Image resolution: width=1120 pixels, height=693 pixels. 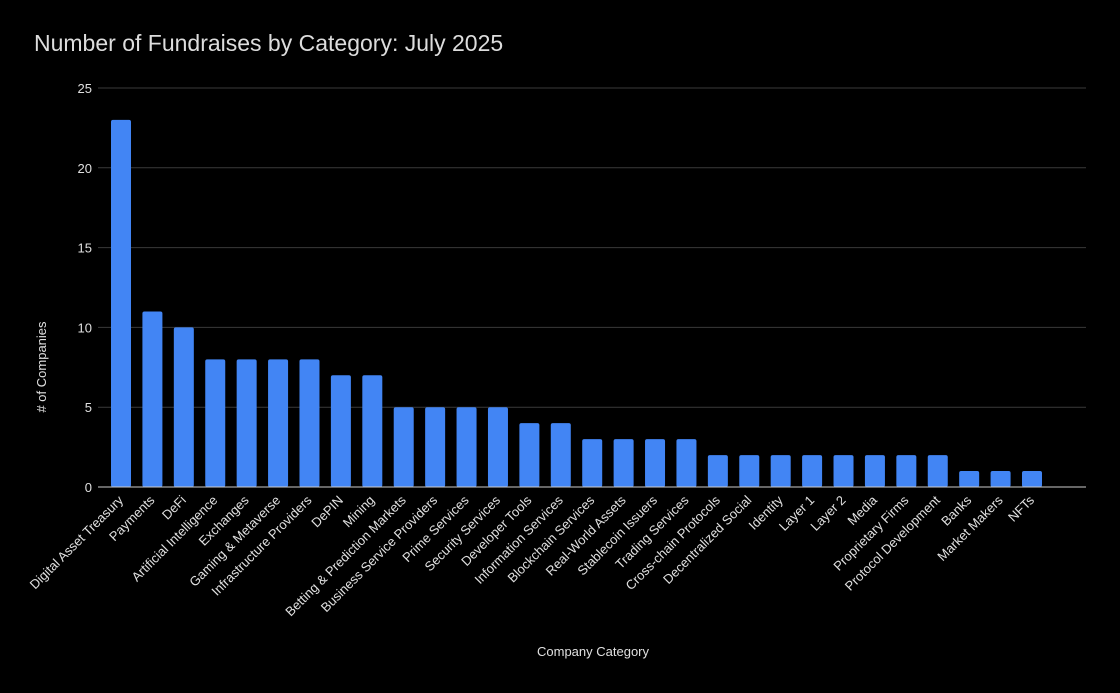 What do you see at coordinates (88, 487) in the screenshot?
I see `y-tick-label: 0` at bounding box center [88, 487].